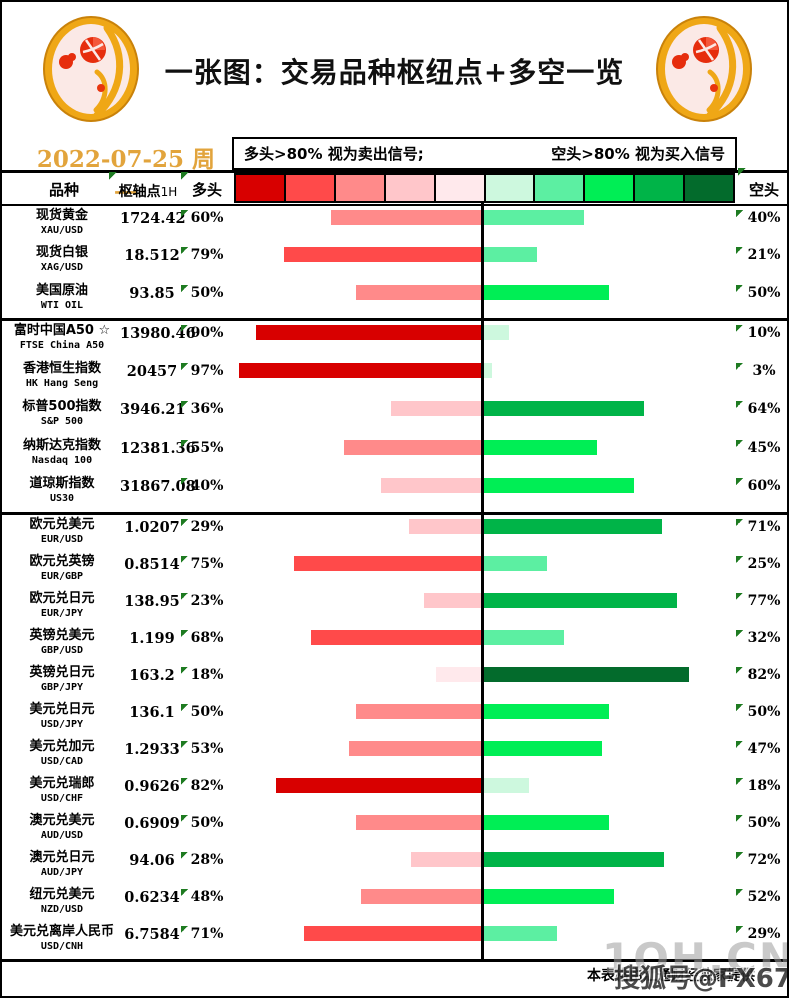 The width and height of the screenshot is (789, 998). Describe the element at coordinates (62, 297) in the screenshot. I see `instrument-name-cell: 美国原油 WTI OIL` at that location.